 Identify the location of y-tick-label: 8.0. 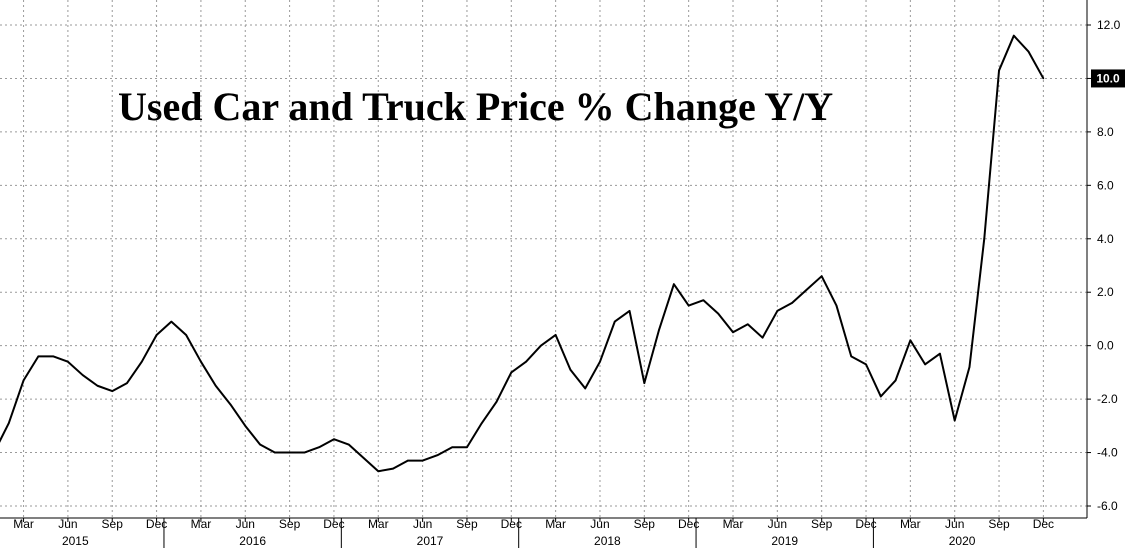
(1105, 132).